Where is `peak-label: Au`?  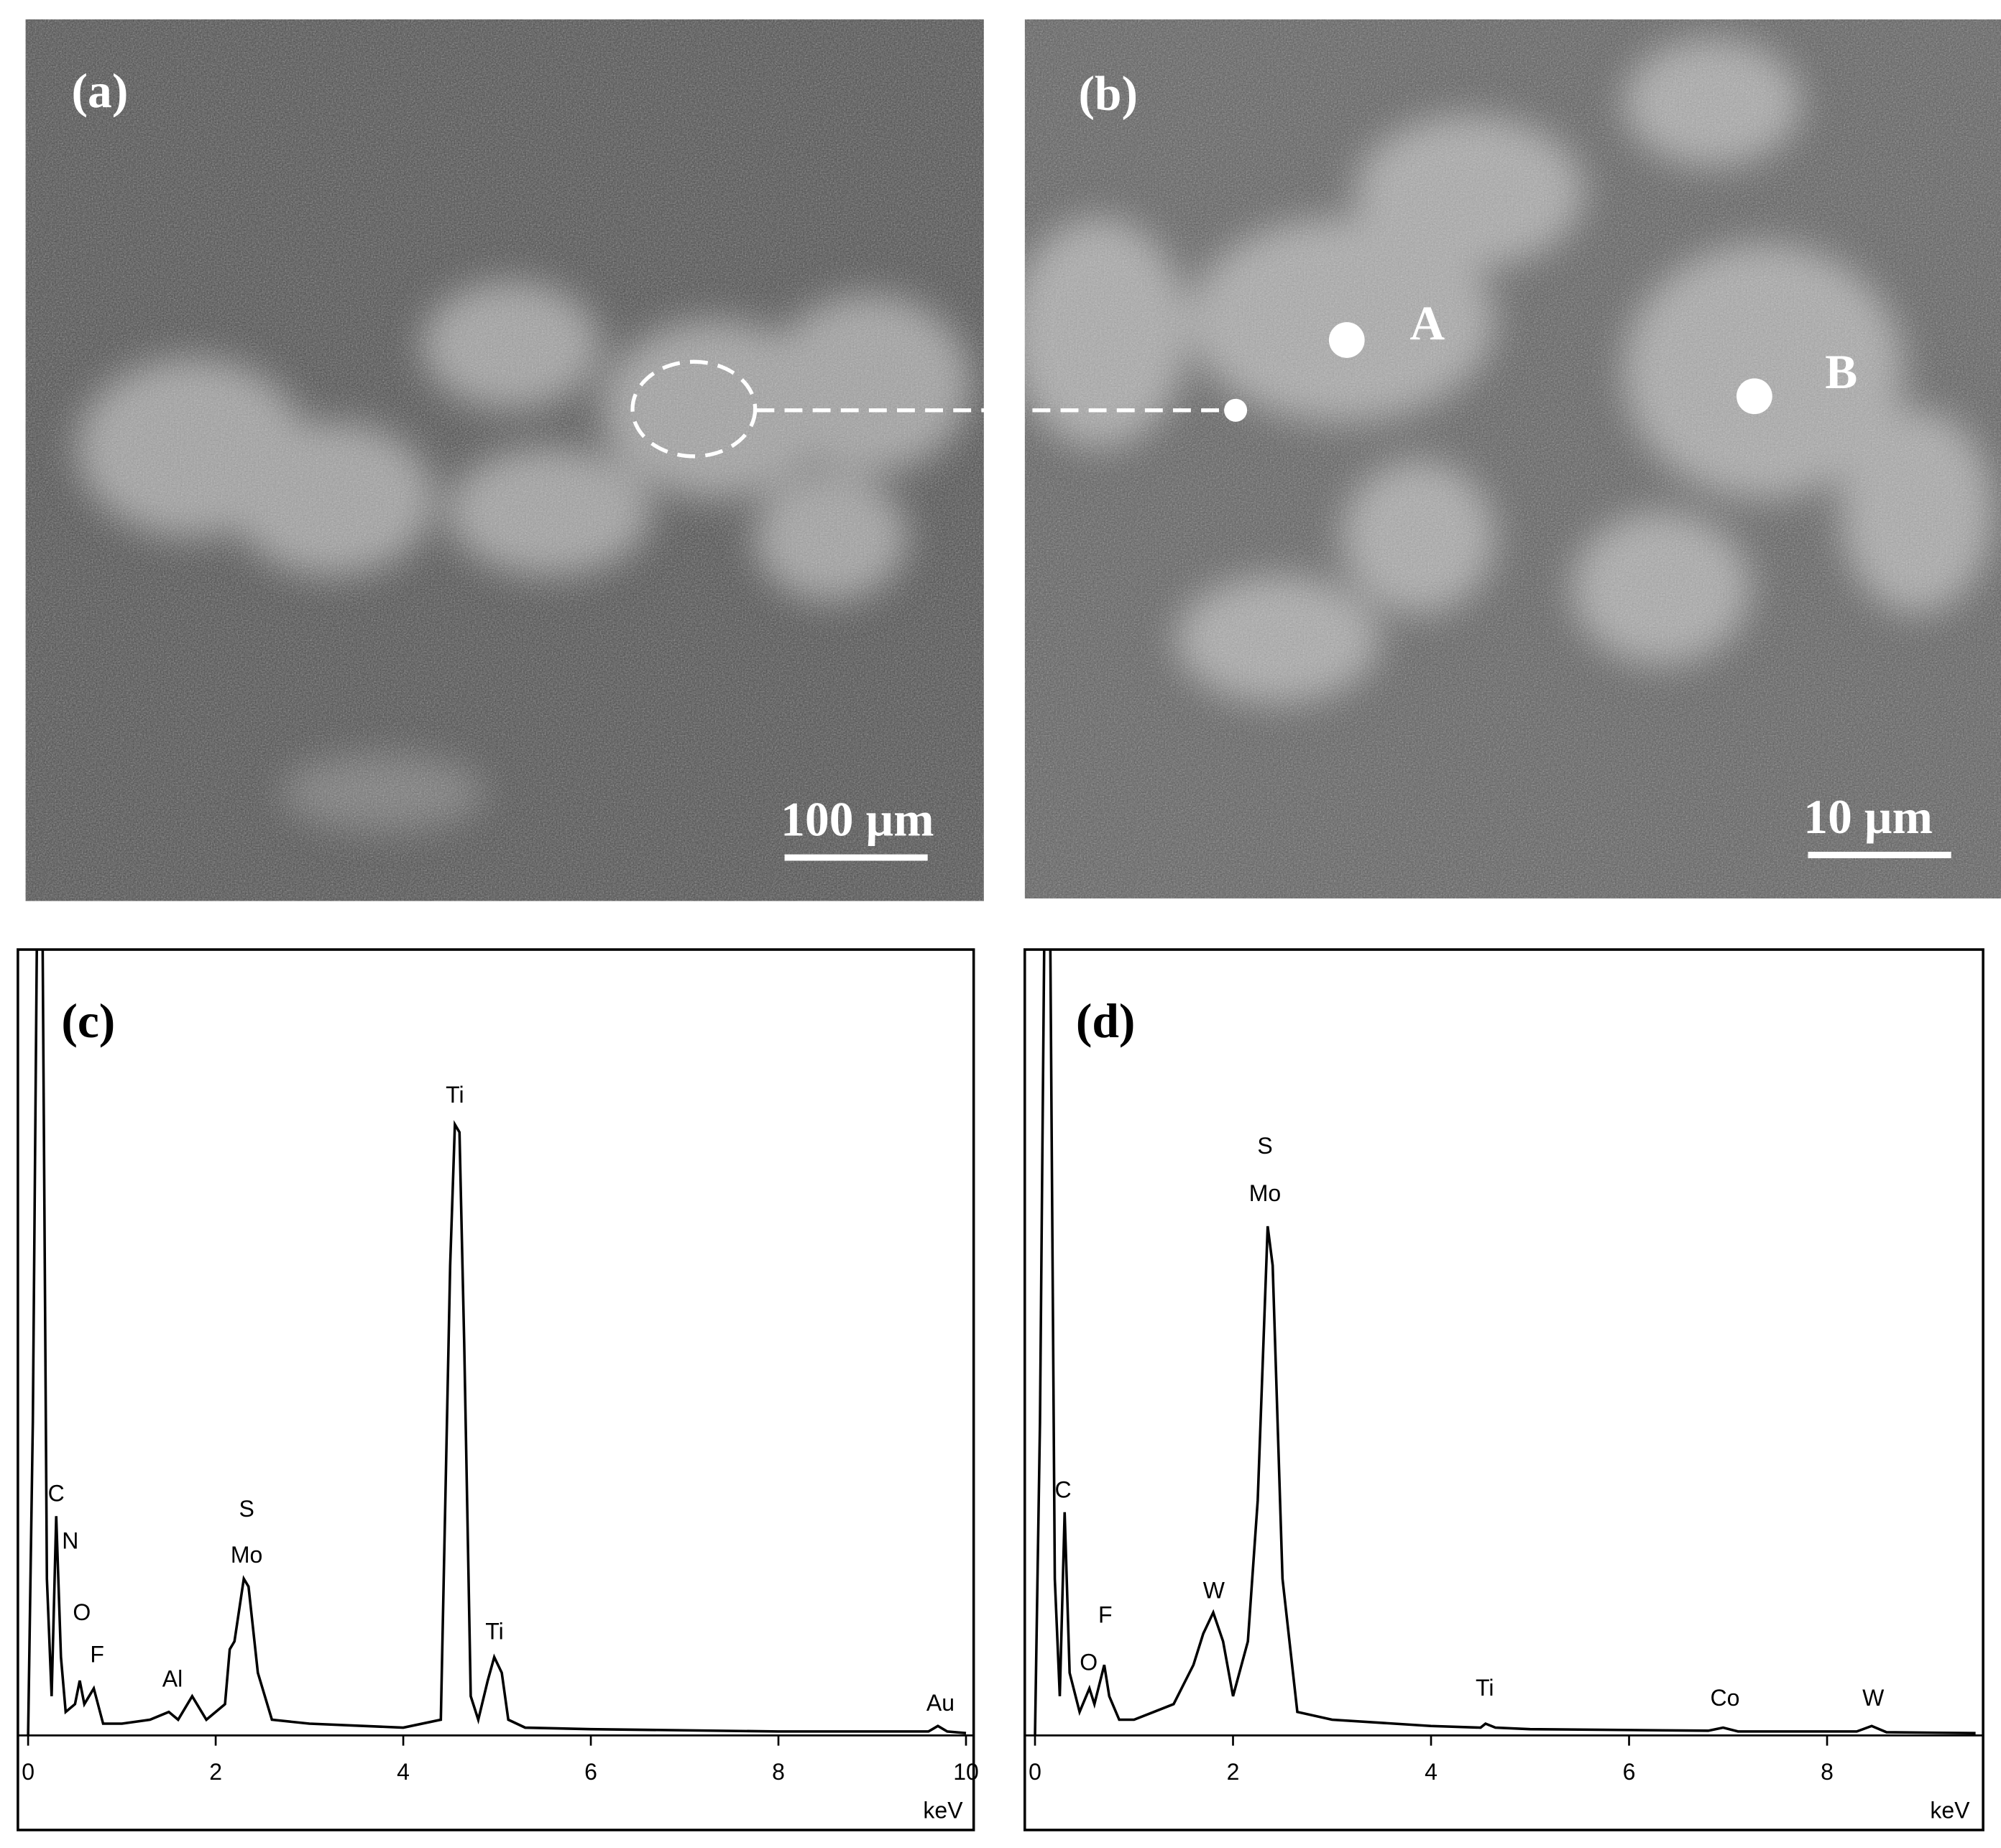
peak-label: Au is located at coordinates (940, 1703).